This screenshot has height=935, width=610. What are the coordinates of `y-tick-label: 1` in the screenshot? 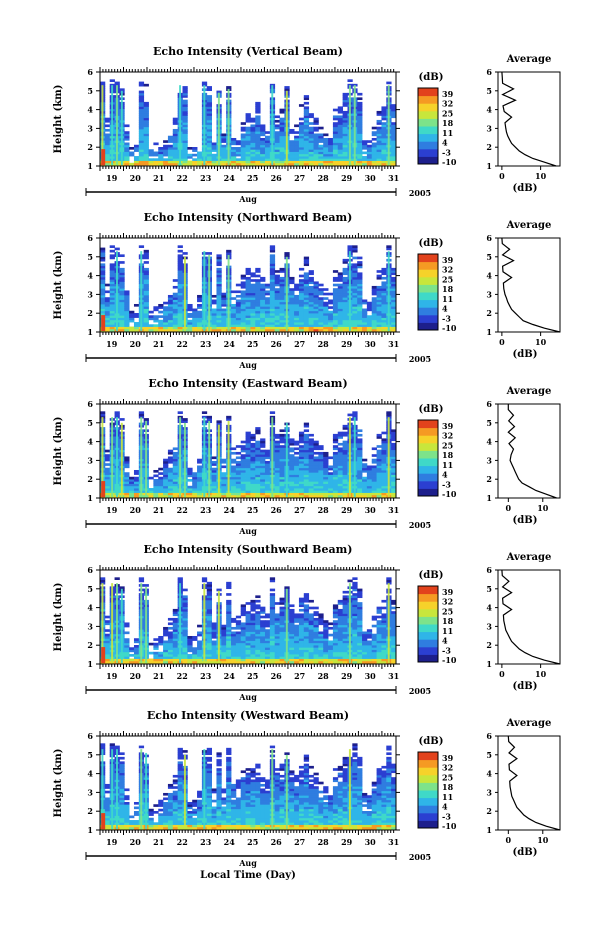 It's located at (90, 332).